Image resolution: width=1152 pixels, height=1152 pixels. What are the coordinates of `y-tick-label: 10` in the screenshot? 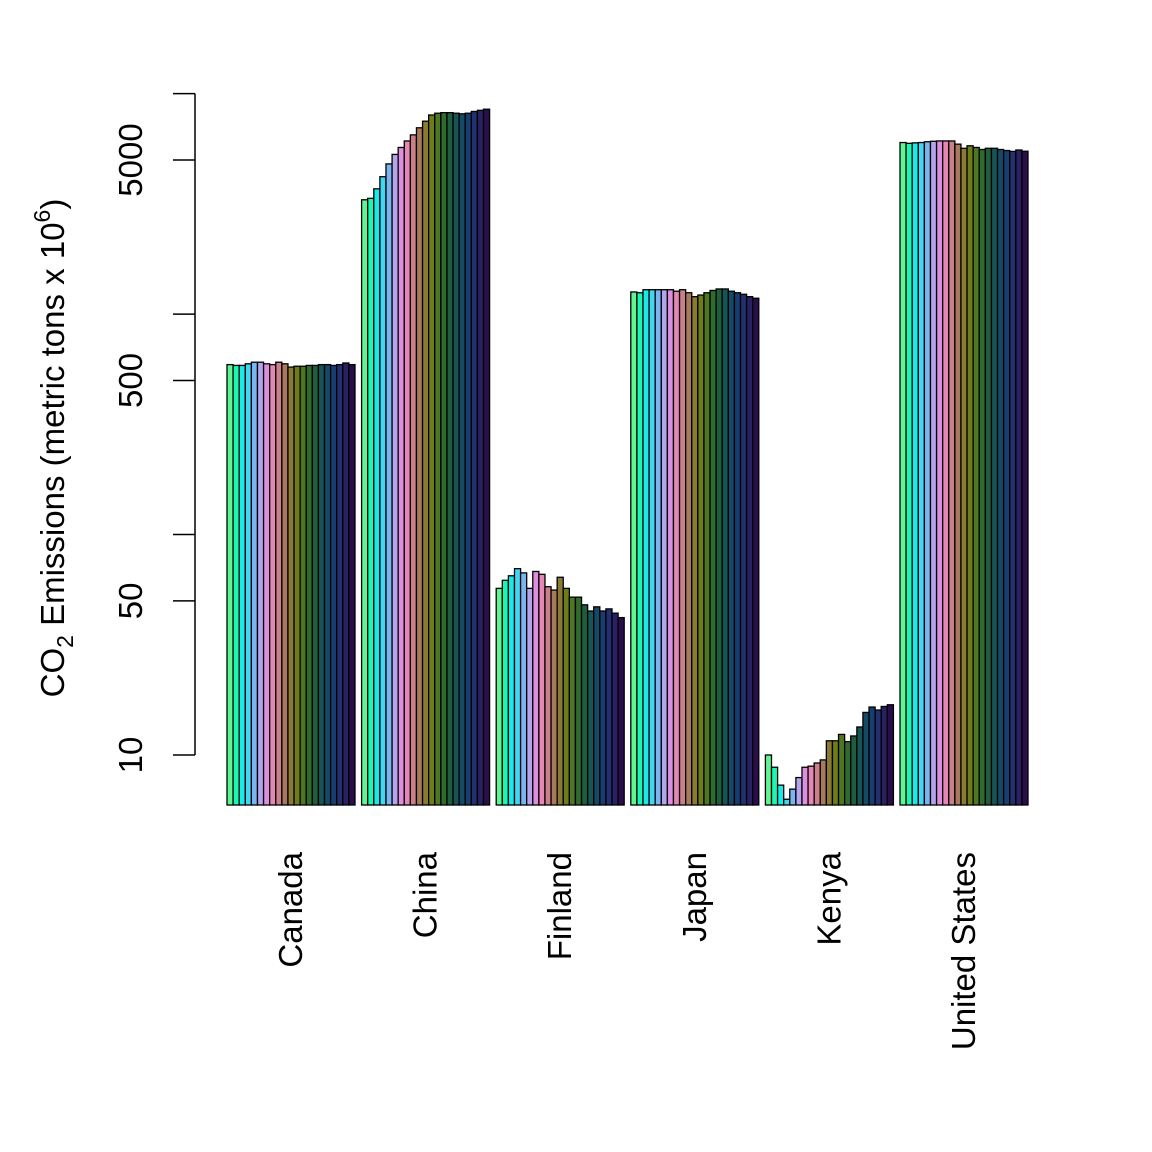 It's located at (130, 755).